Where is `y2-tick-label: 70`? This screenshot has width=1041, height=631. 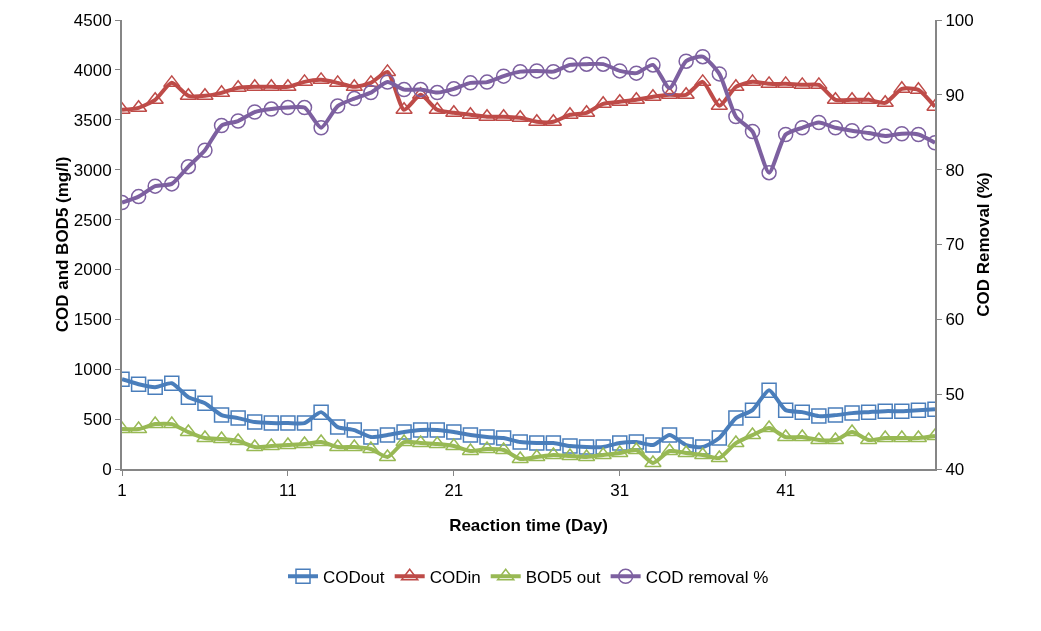
y2-tick-label: 70 is located at coordinates (955, 245).